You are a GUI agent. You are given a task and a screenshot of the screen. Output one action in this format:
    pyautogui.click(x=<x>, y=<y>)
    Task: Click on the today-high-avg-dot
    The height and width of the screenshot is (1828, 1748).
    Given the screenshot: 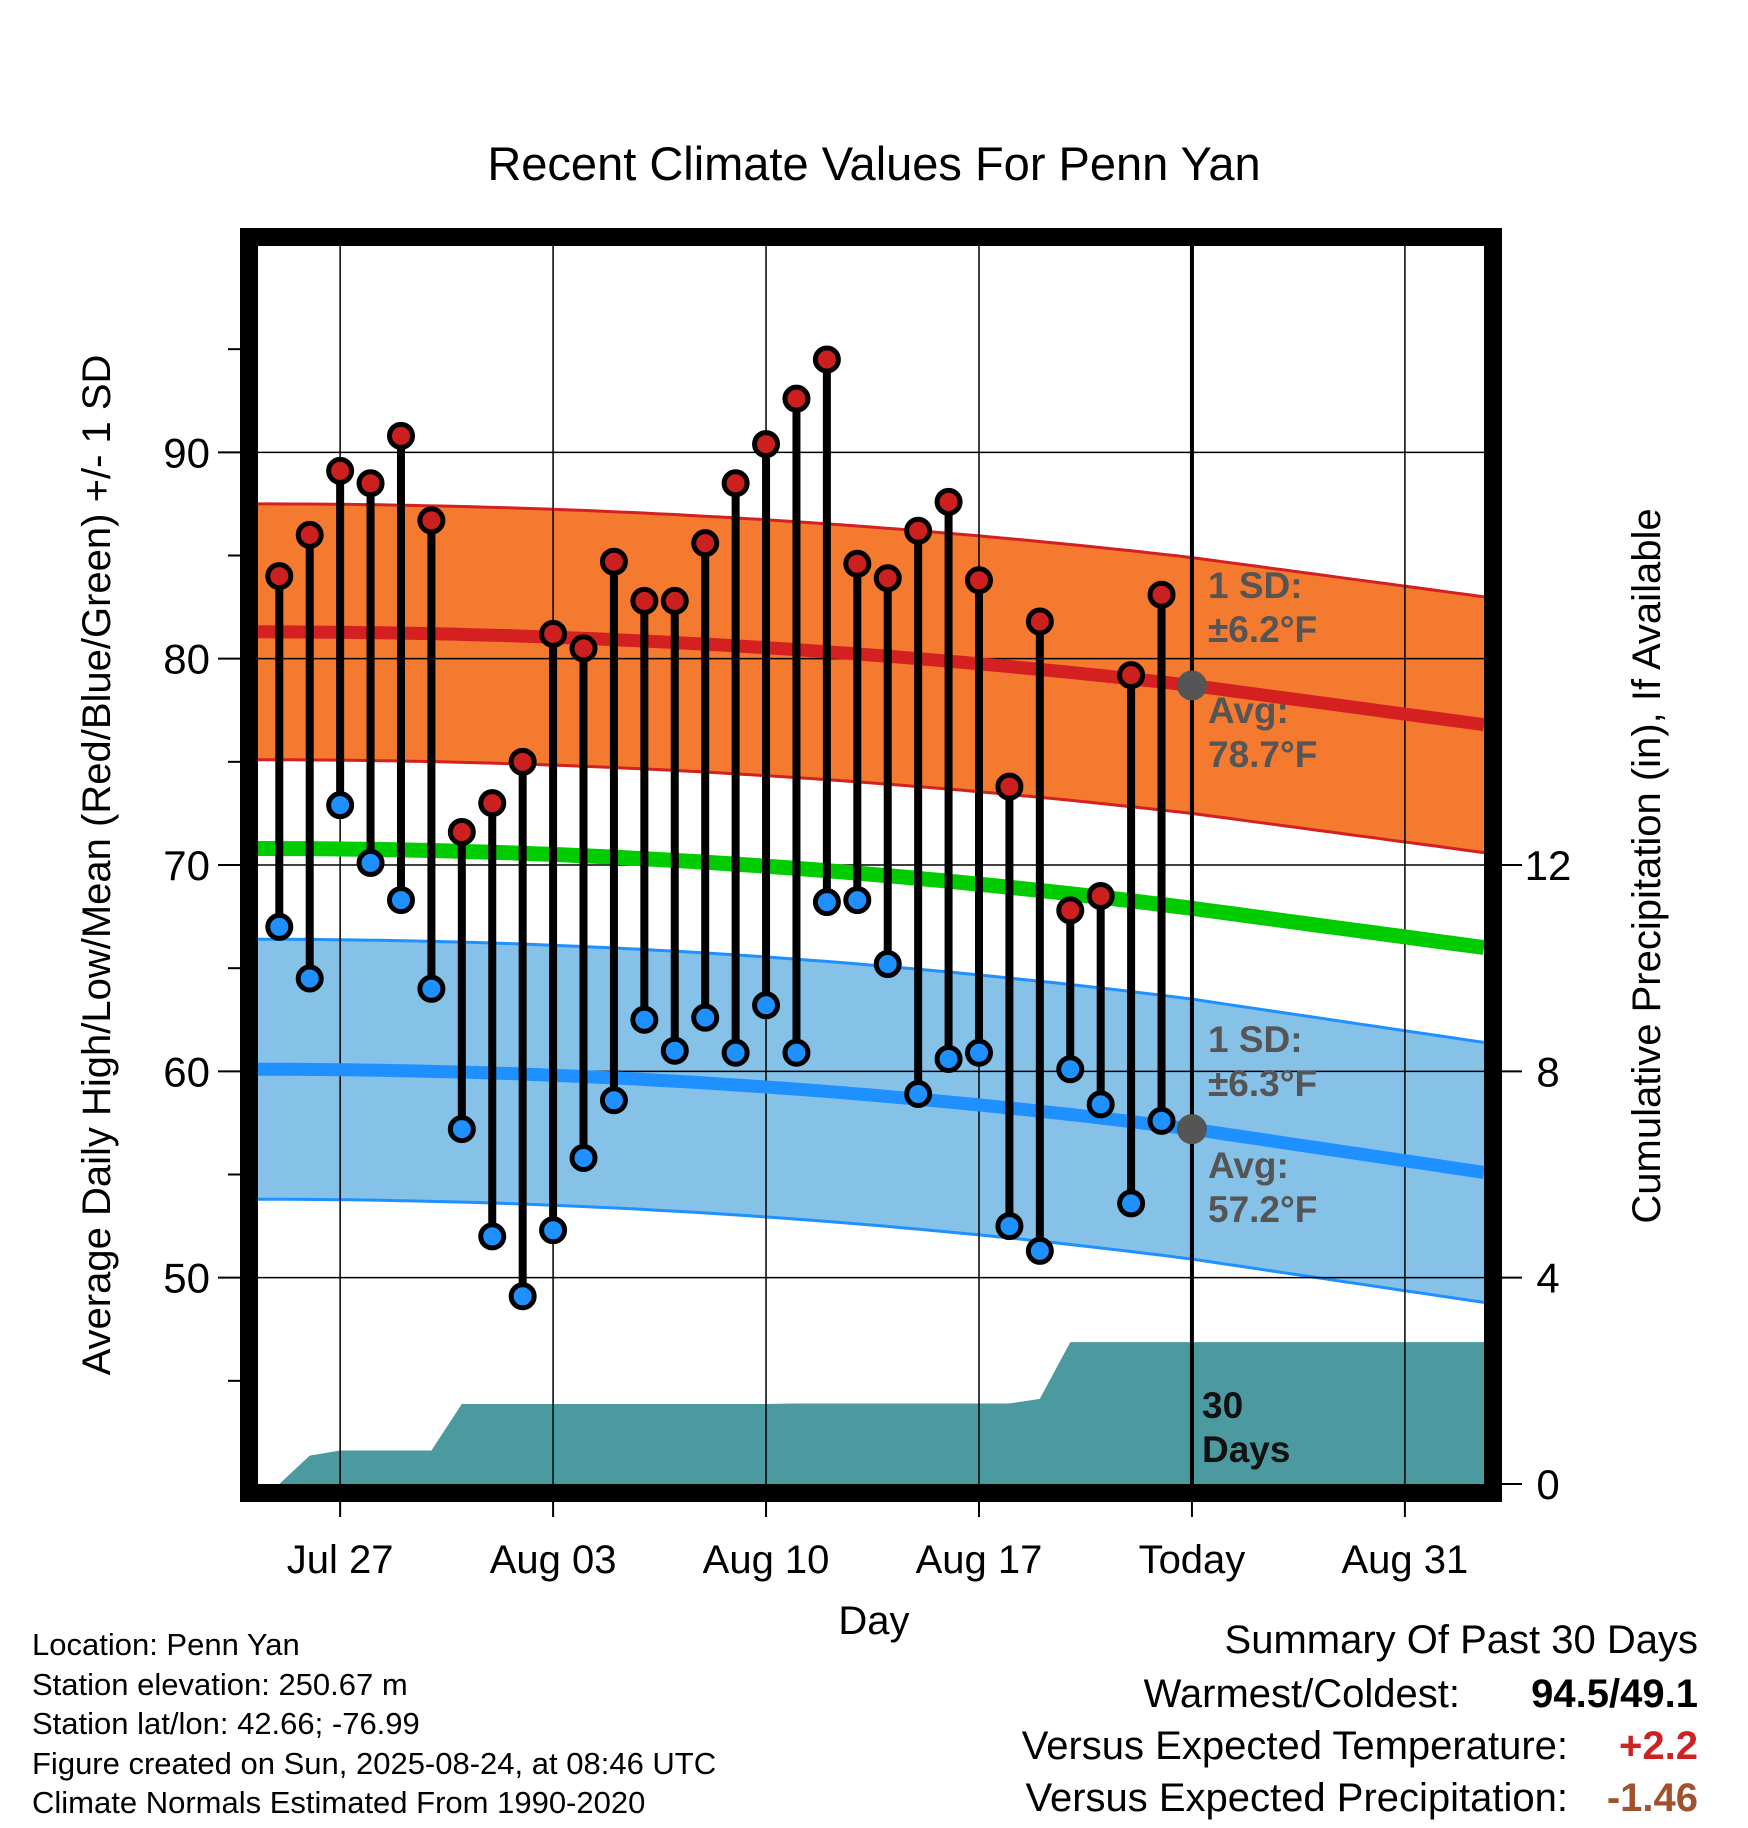 What is the action you would take?
    pyautogui.click(x=1191, y=685)
    